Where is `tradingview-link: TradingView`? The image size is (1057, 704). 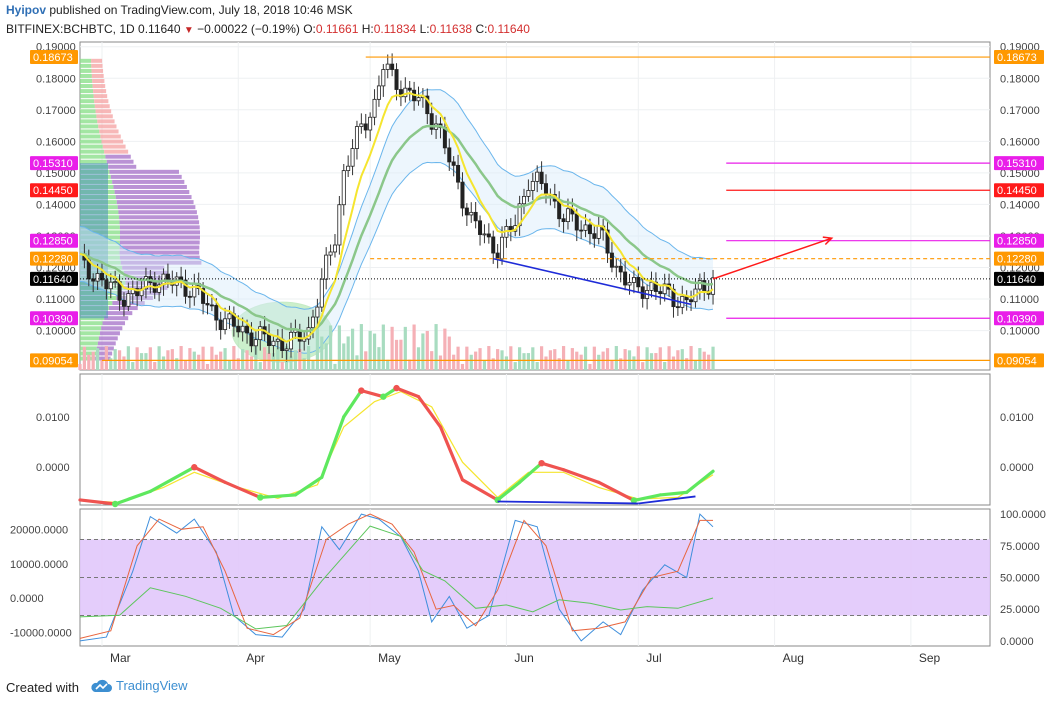
tradingview-link: TradingView is located at coordinates (139, 685).